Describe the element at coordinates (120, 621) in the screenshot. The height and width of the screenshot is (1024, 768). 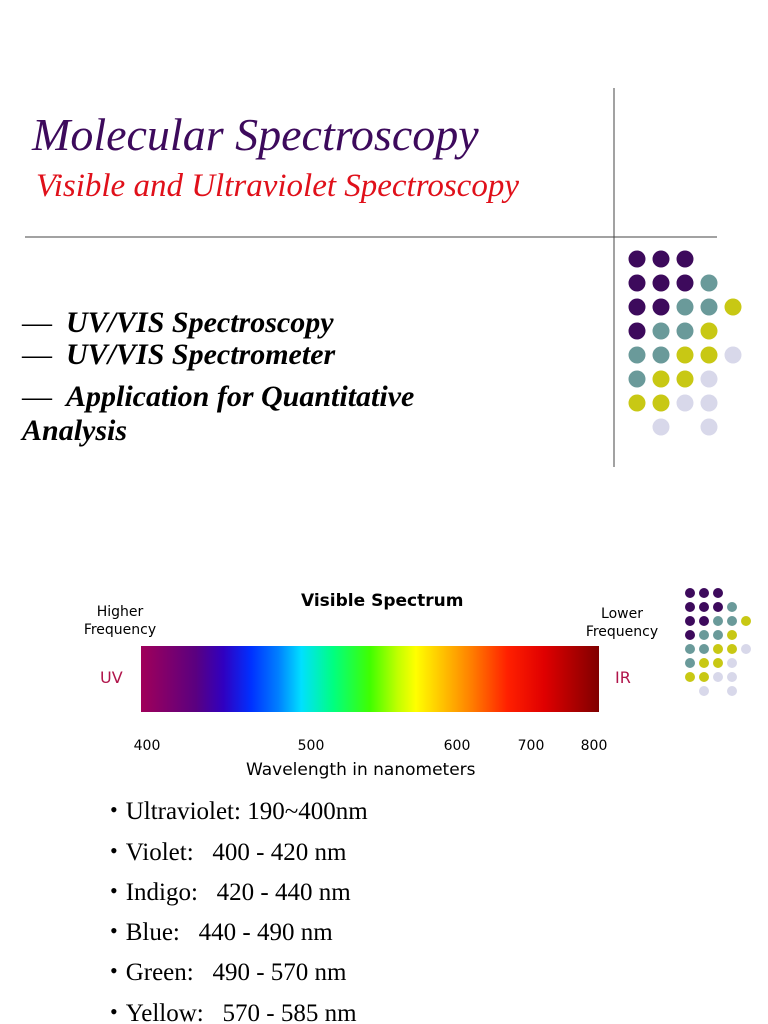
I see `left-label: Higher Frequency` at that location.